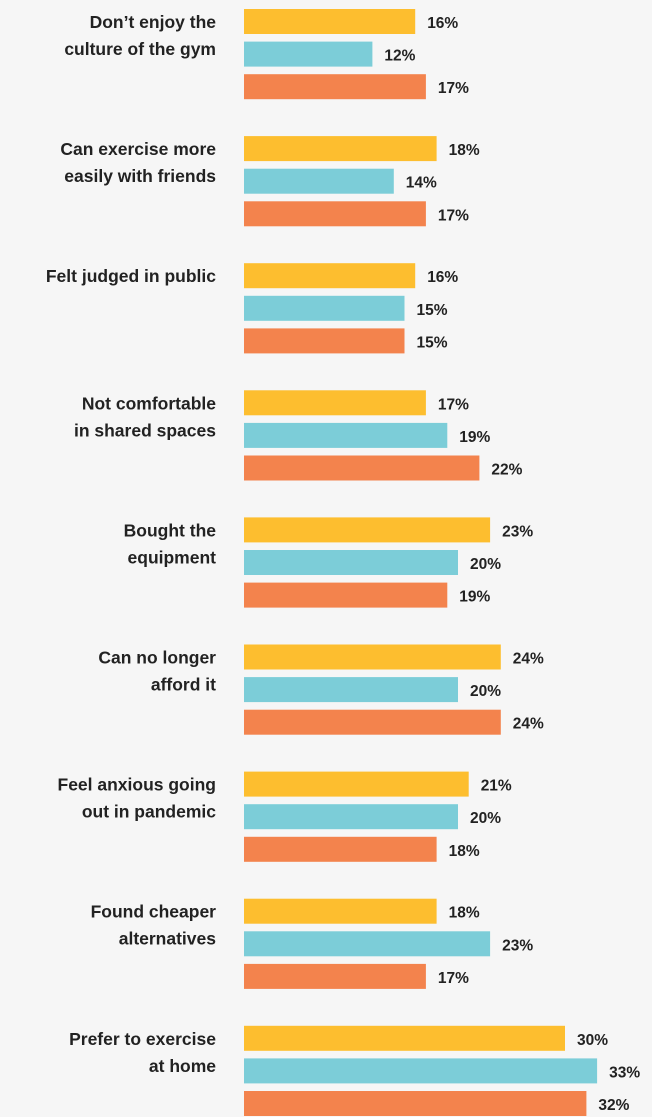 The image size is (652, 1117). I want to click on category-label: Felt judged in public, so click(131, 276).